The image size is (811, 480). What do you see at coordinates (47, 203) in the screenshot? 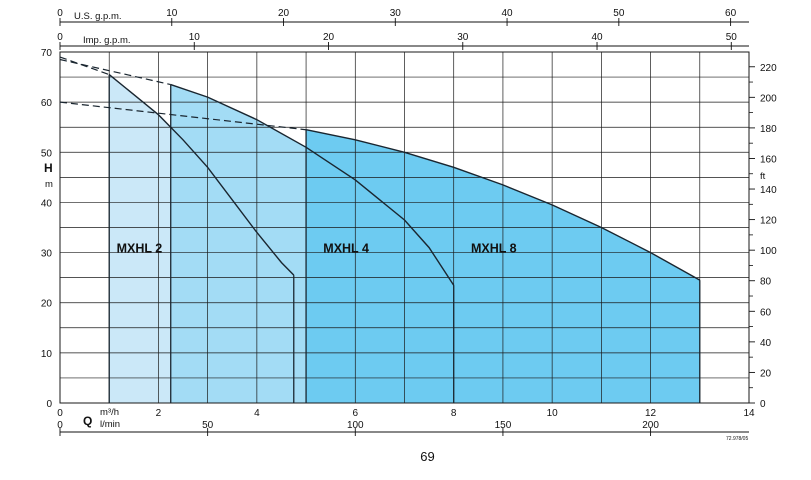
I see `y-tick-label: 40` at bounding box center [47, 203].